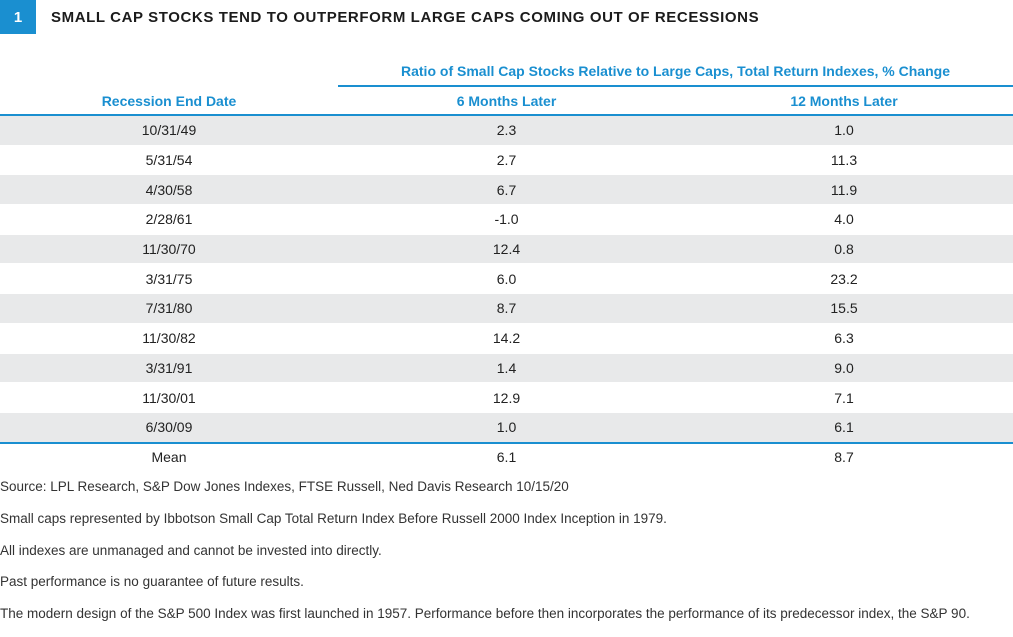 The width and height of the screenshot is (1013, 637). What do you see at coordinates (169, 368) in the screenshot?
I see `recession-end-date-cell: 3/31/91` at bounding box center [169, 368].